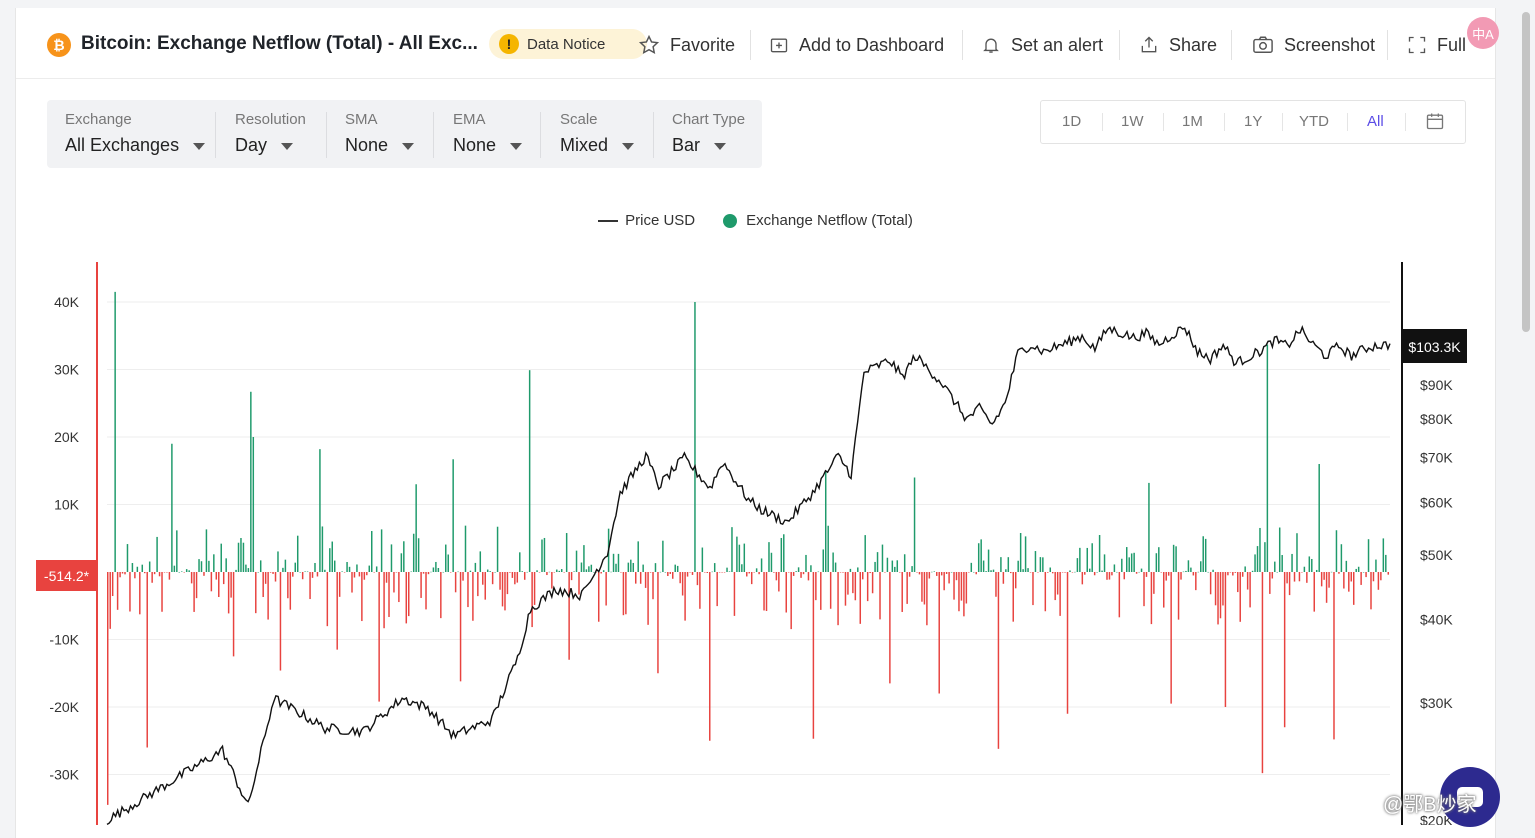  What do you see at coordinates (1072, 121) in the screenshot?
I see `range-1d-button: 1D` at bounding box center [1072, 121].